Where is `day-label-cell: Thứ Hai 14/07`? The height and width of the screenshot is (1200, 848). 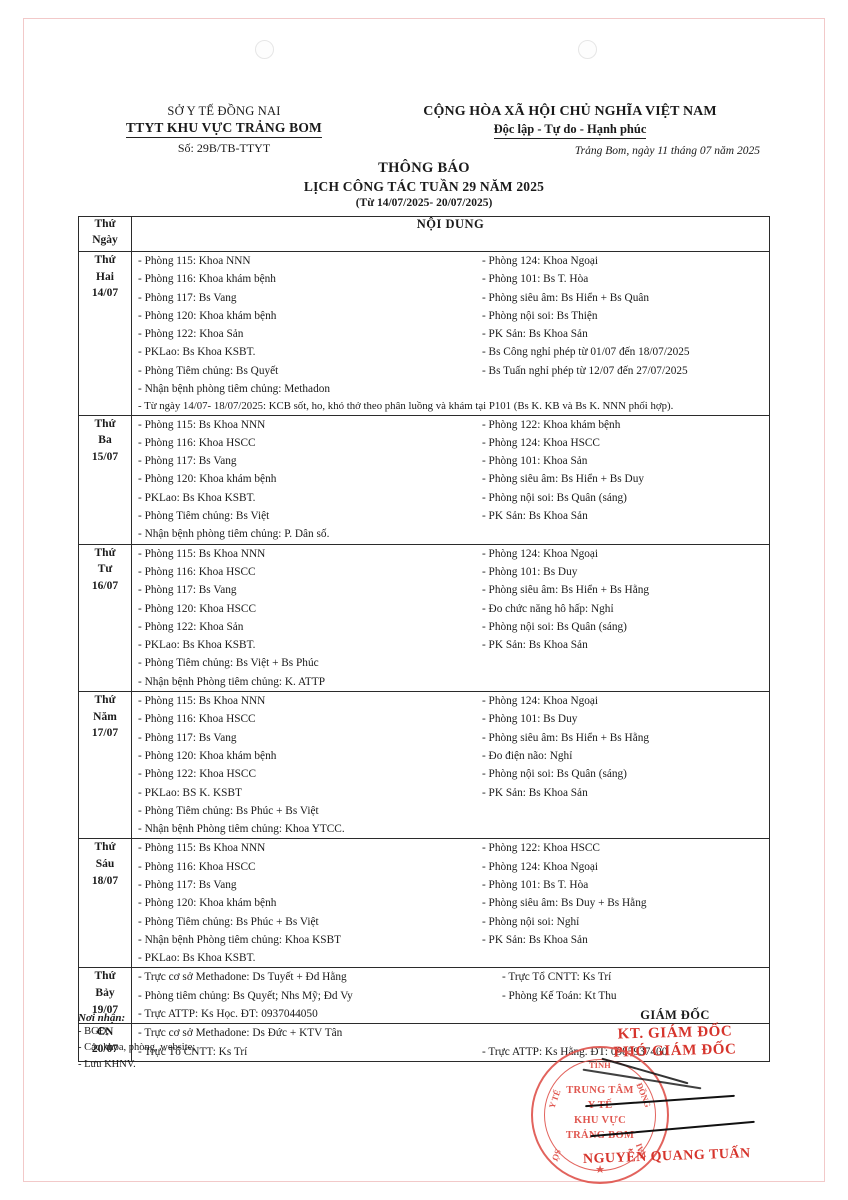 day-label-cell: Thứ Hai 14/07 is located at coordinates (105, 333).